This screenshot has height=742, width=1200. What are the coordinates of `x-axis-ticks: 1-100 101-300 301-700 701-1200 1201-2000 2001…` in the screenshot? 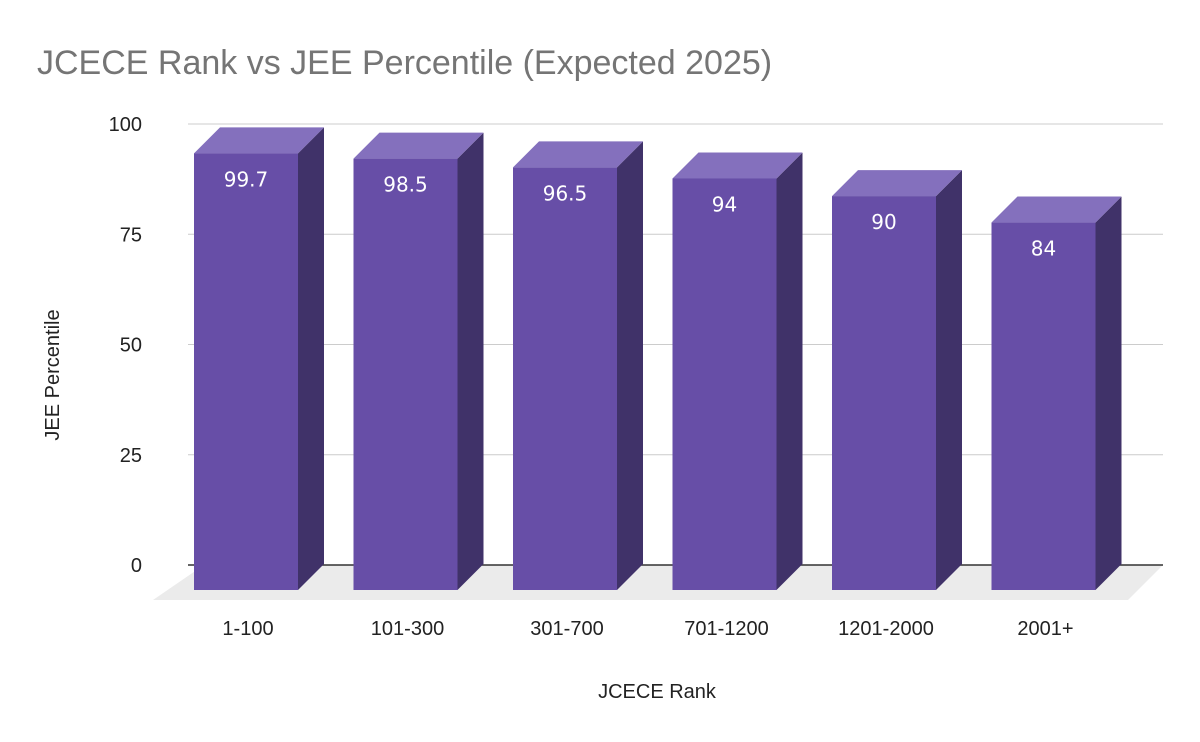 It's located at (647, 629).